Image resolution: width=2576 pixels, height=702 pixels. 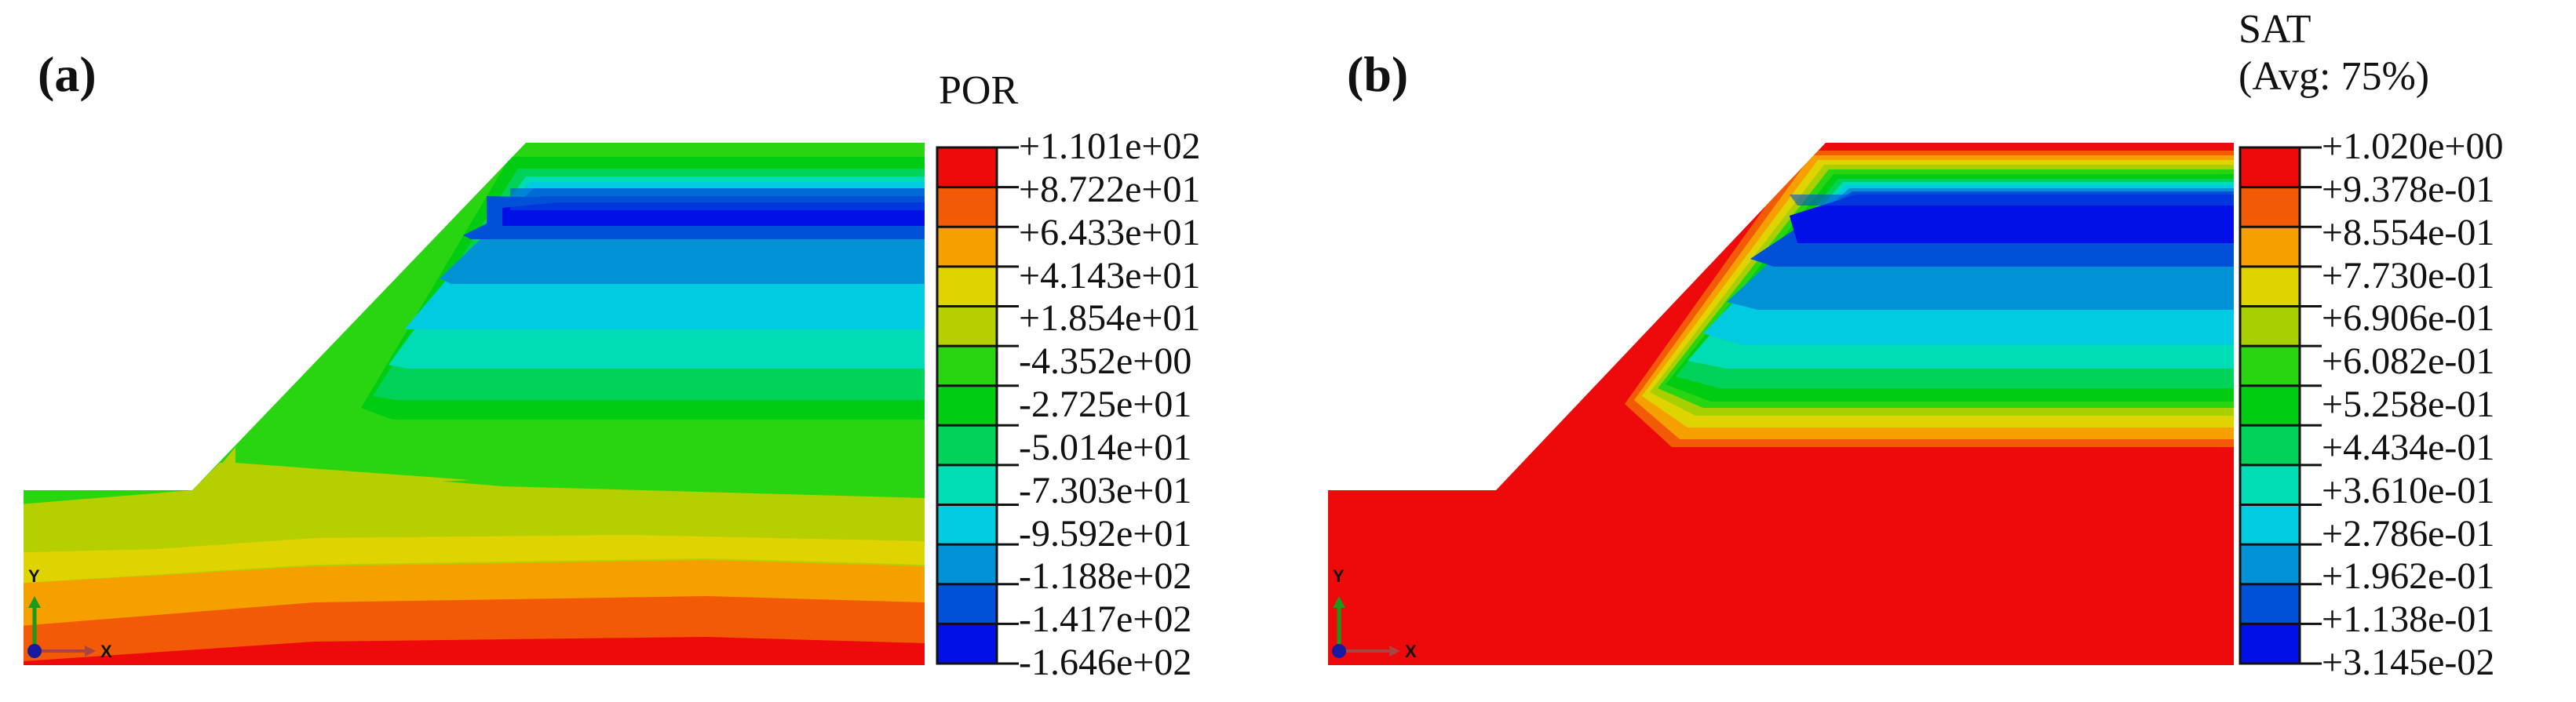 What do you see at coordinates (2408, 361) in the screenshot?
I see `legend-tick-label: +6.082e-01` at bounding box center [2408, 361].